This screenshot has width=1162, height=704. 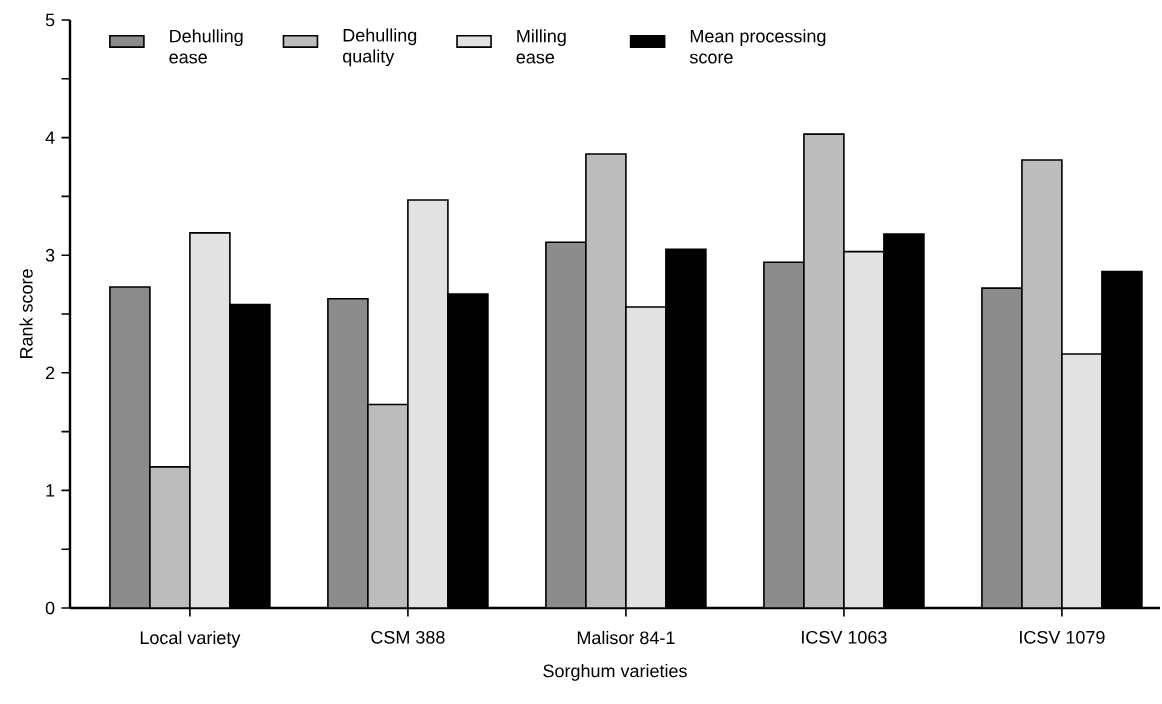 What do you see at coordinates (626, 637) in the screenshot?
I see `x-tick-label: Malisor 84-1` at bounding box center [626, 637].